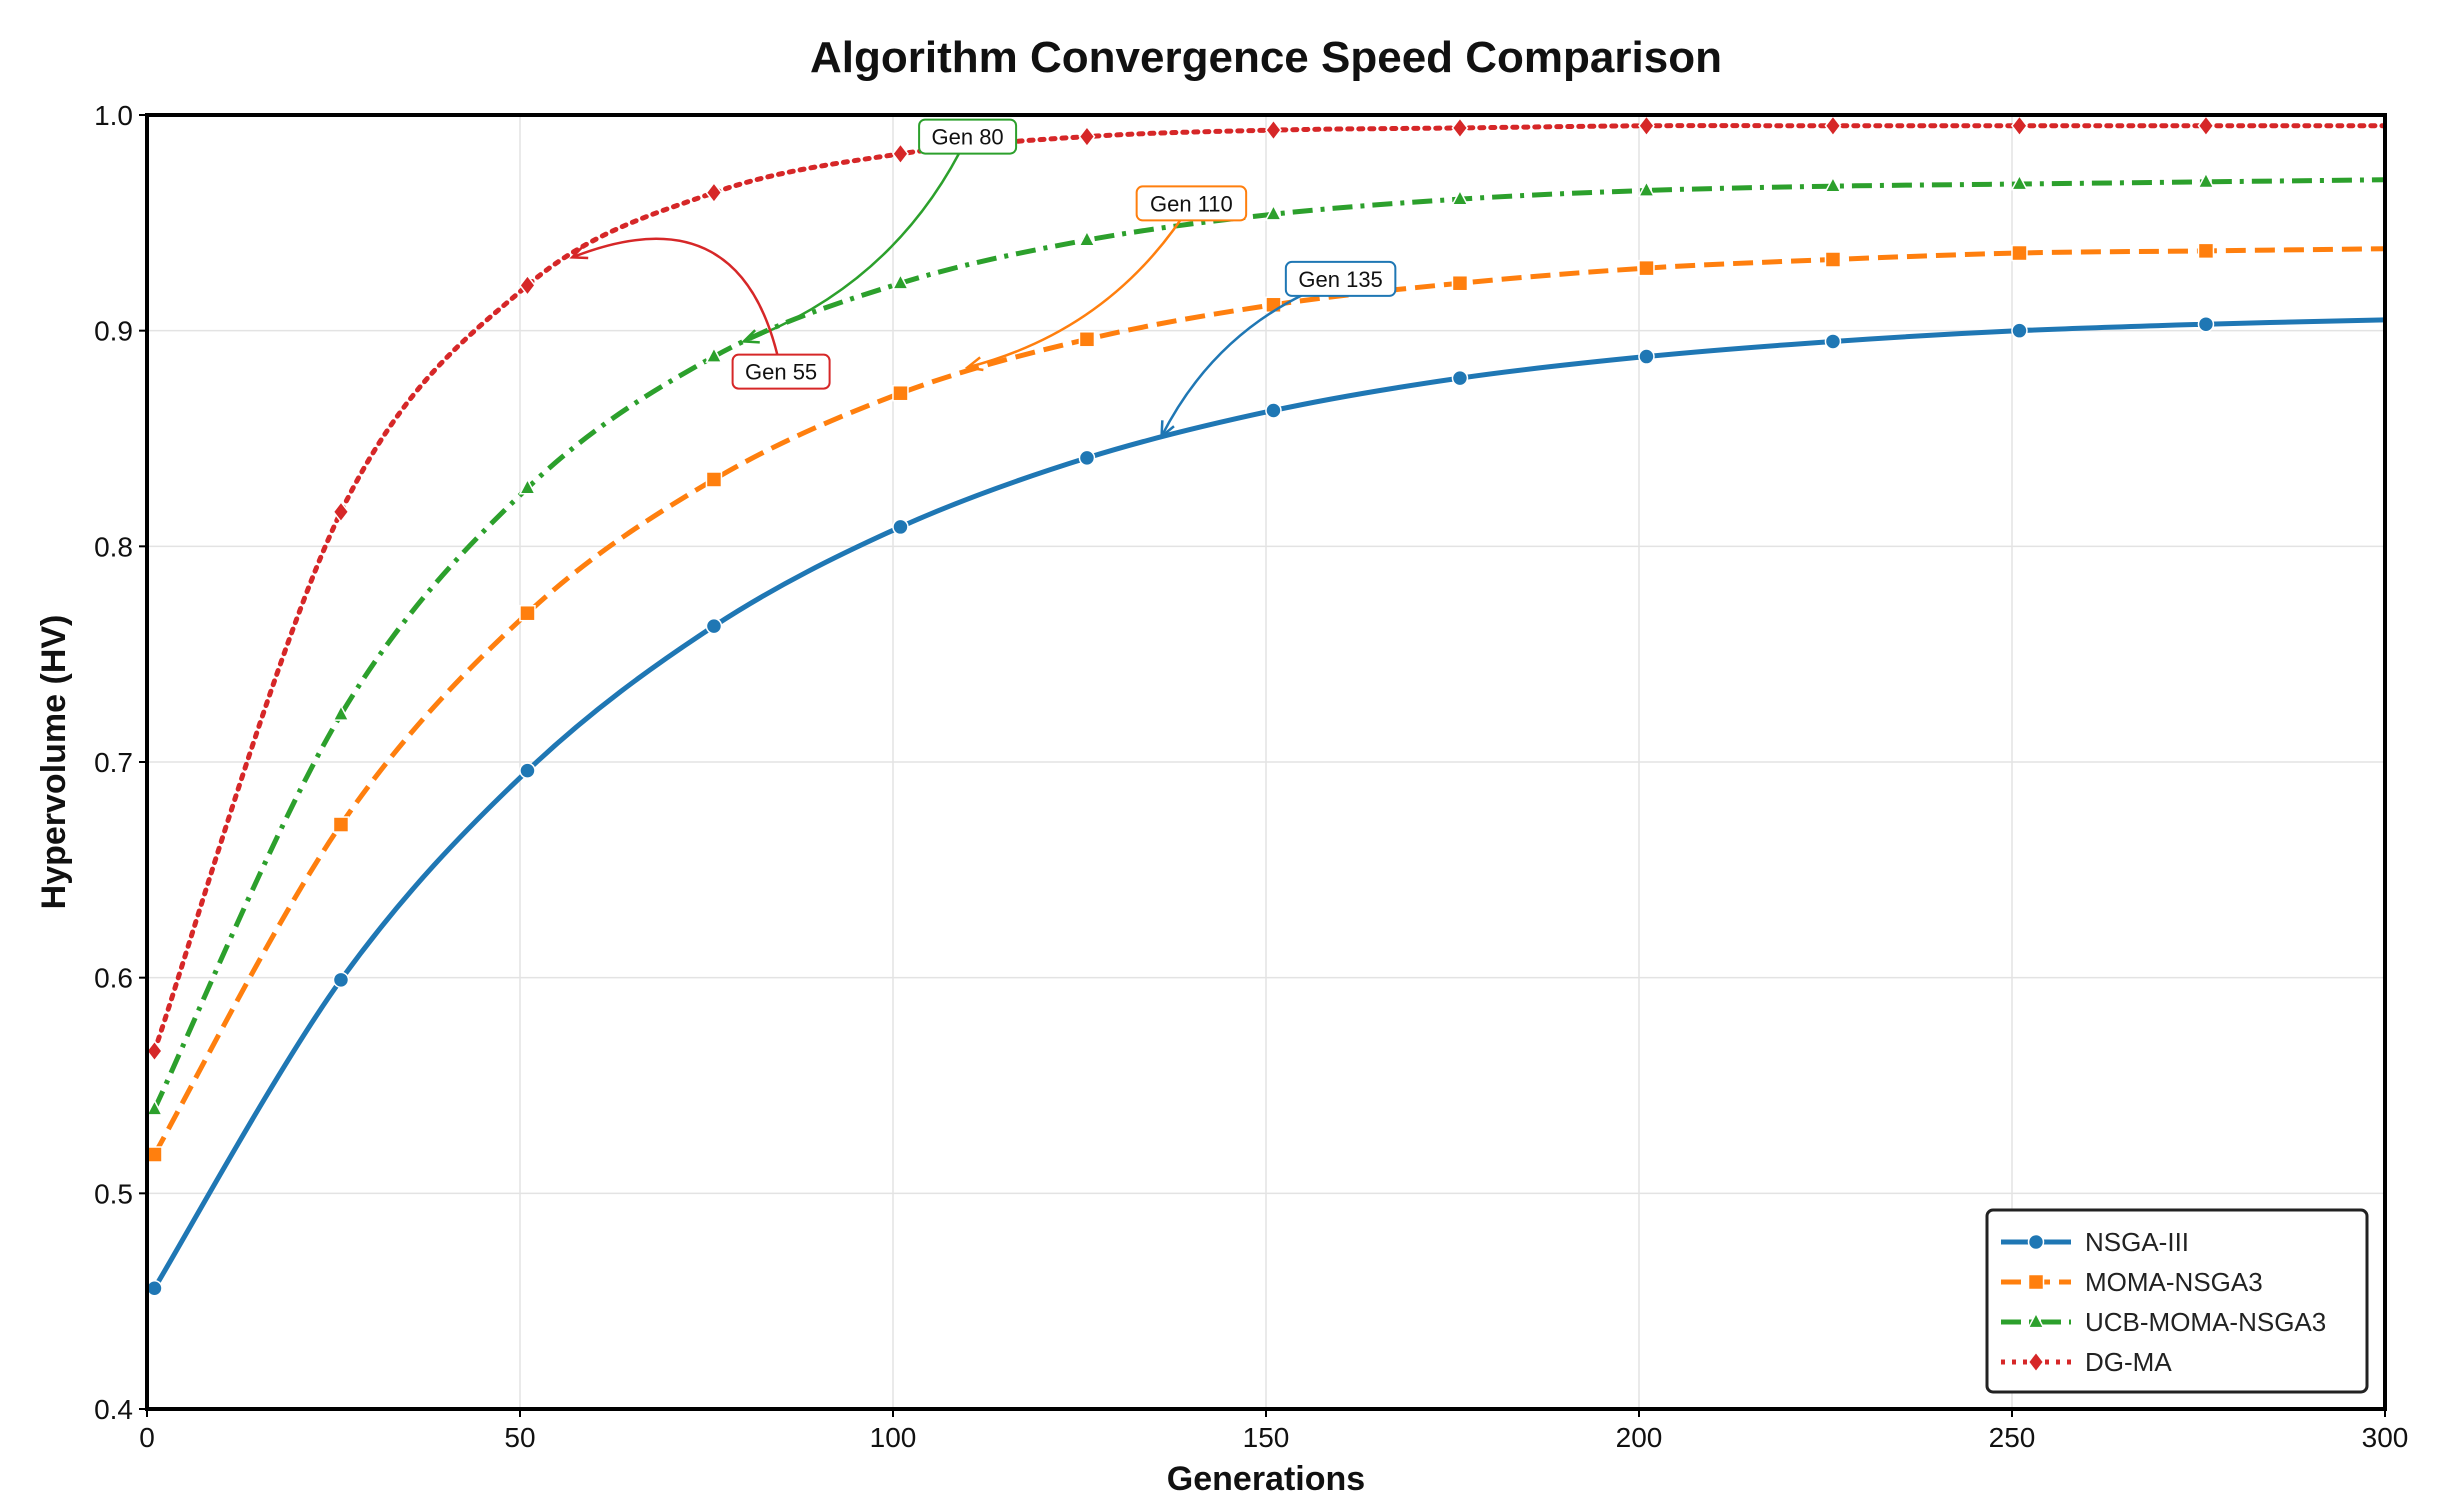 Image resolution: width=2441 pixels, height=1512 pixels. I want to click on legend-entry-nsga-iii: NSGA-III, so click(2095, 1242).